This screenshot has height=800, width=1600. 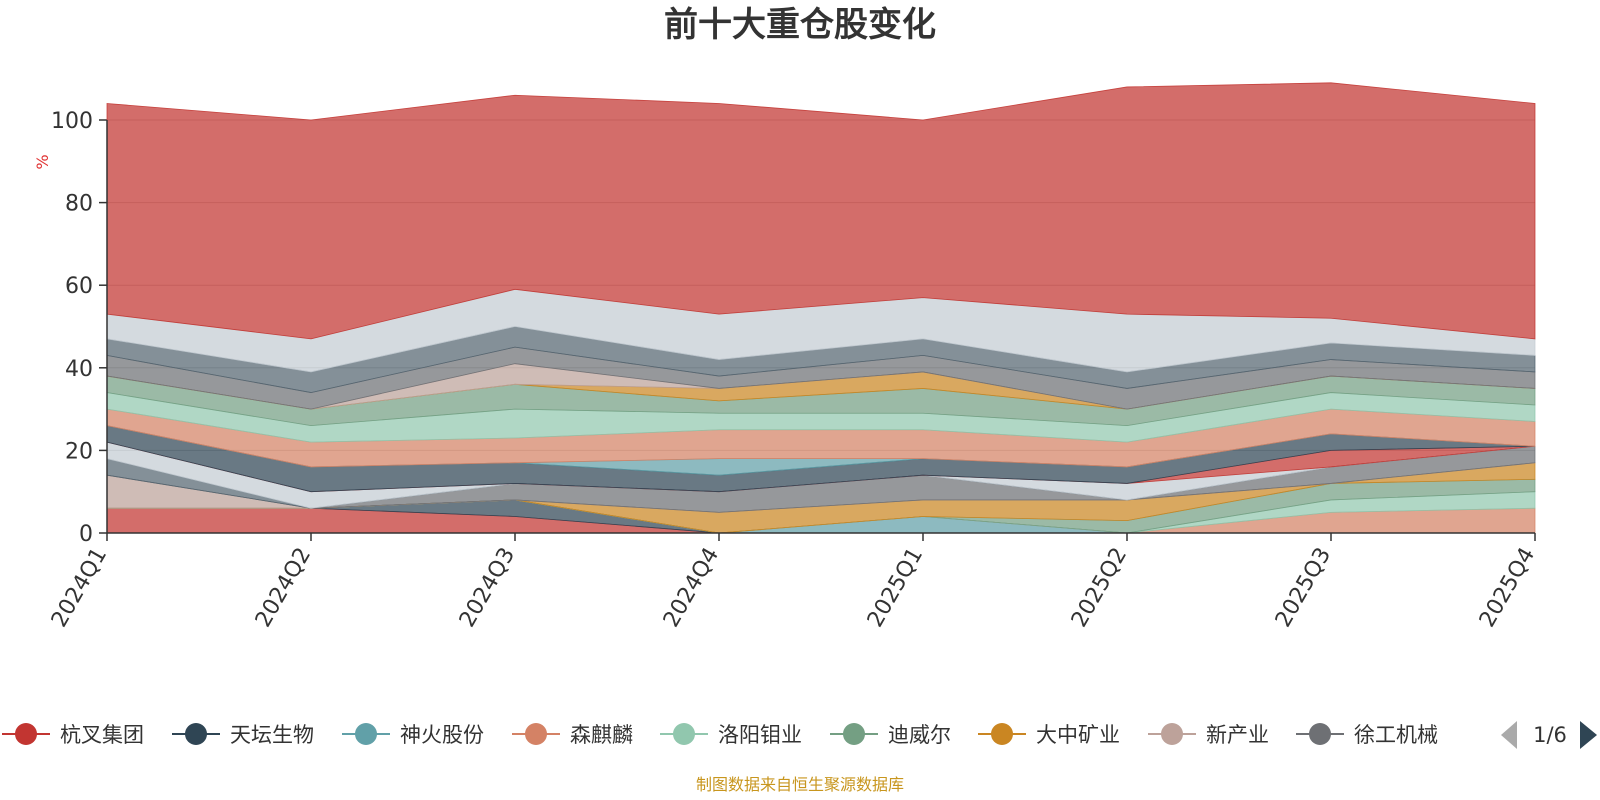 I want to click on legend-item: 天坛生物, so click(x=243, y=735).